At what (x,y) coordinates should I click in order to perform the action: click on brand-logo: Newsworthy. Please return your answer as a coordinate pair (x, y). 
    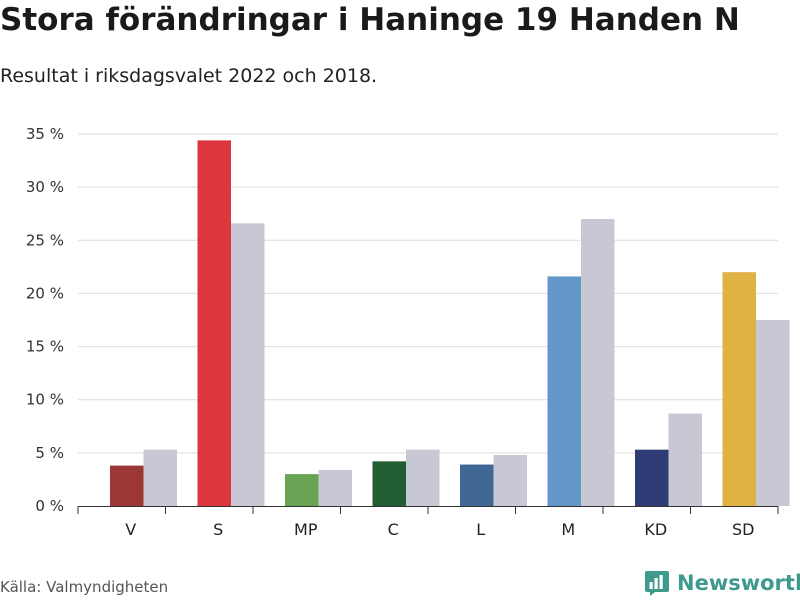
    Looking at the image, I should click on (722, 583).